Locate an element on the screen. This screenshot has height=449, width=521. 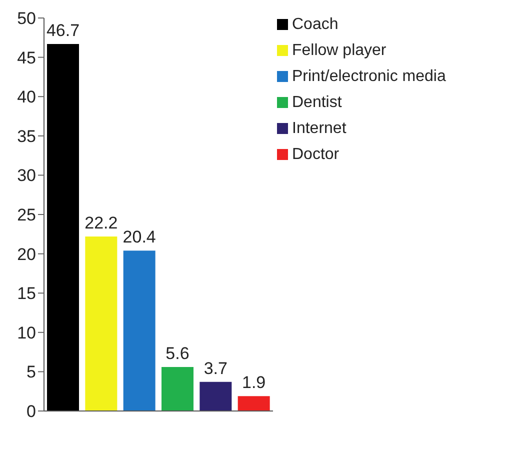
data-label: 20.4 is located at coordinates (139, 237).